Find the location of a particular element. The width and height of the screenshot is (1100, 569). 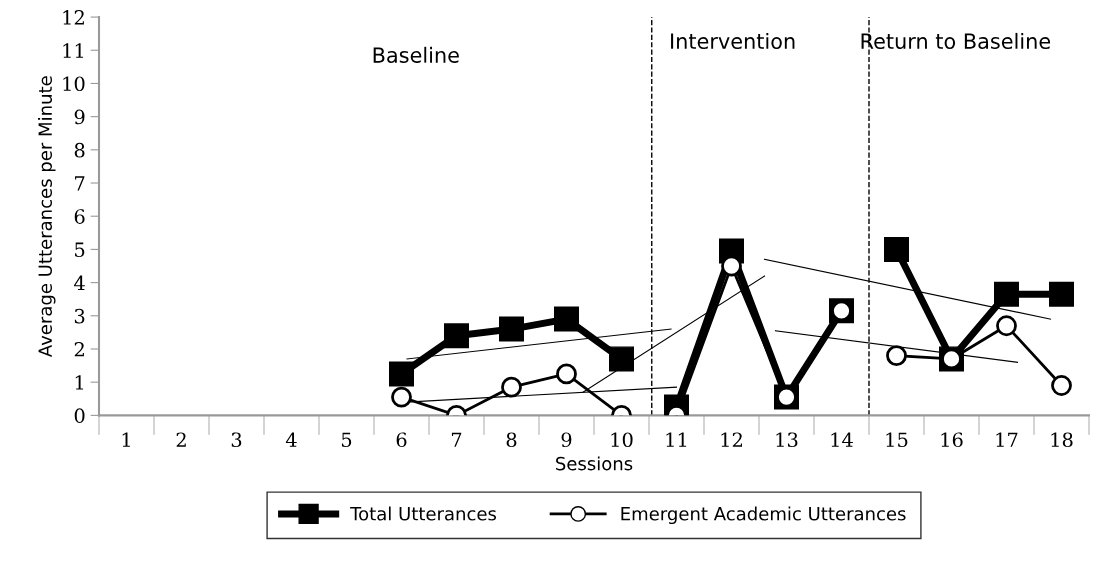

y-tick-label: 10 is located at coordinates (74, 84).